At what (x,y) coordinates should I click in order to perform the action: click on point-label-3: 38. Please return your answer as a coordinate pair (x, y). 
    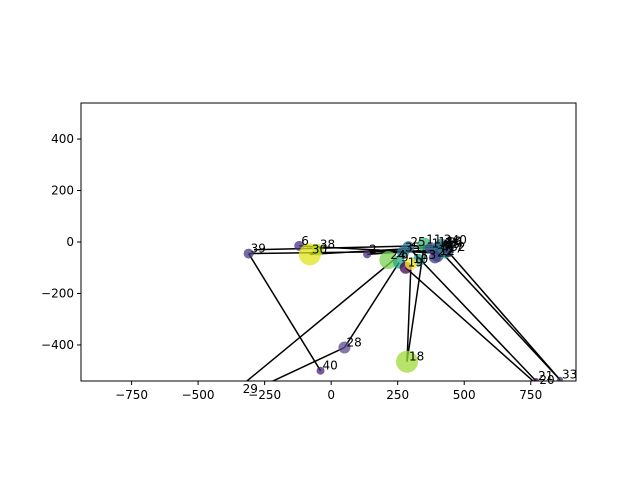
    Looking at the image, I should click on (327, 245).